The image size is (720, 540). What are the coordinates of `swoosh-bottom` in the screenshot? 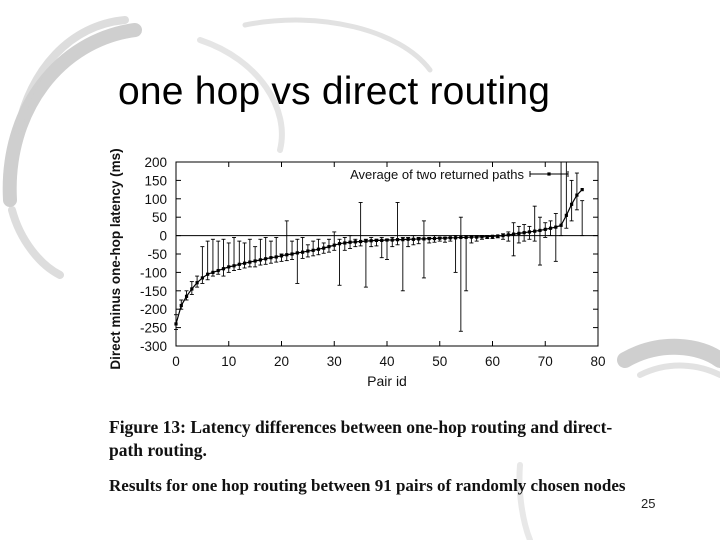 It's located at (524, 501).